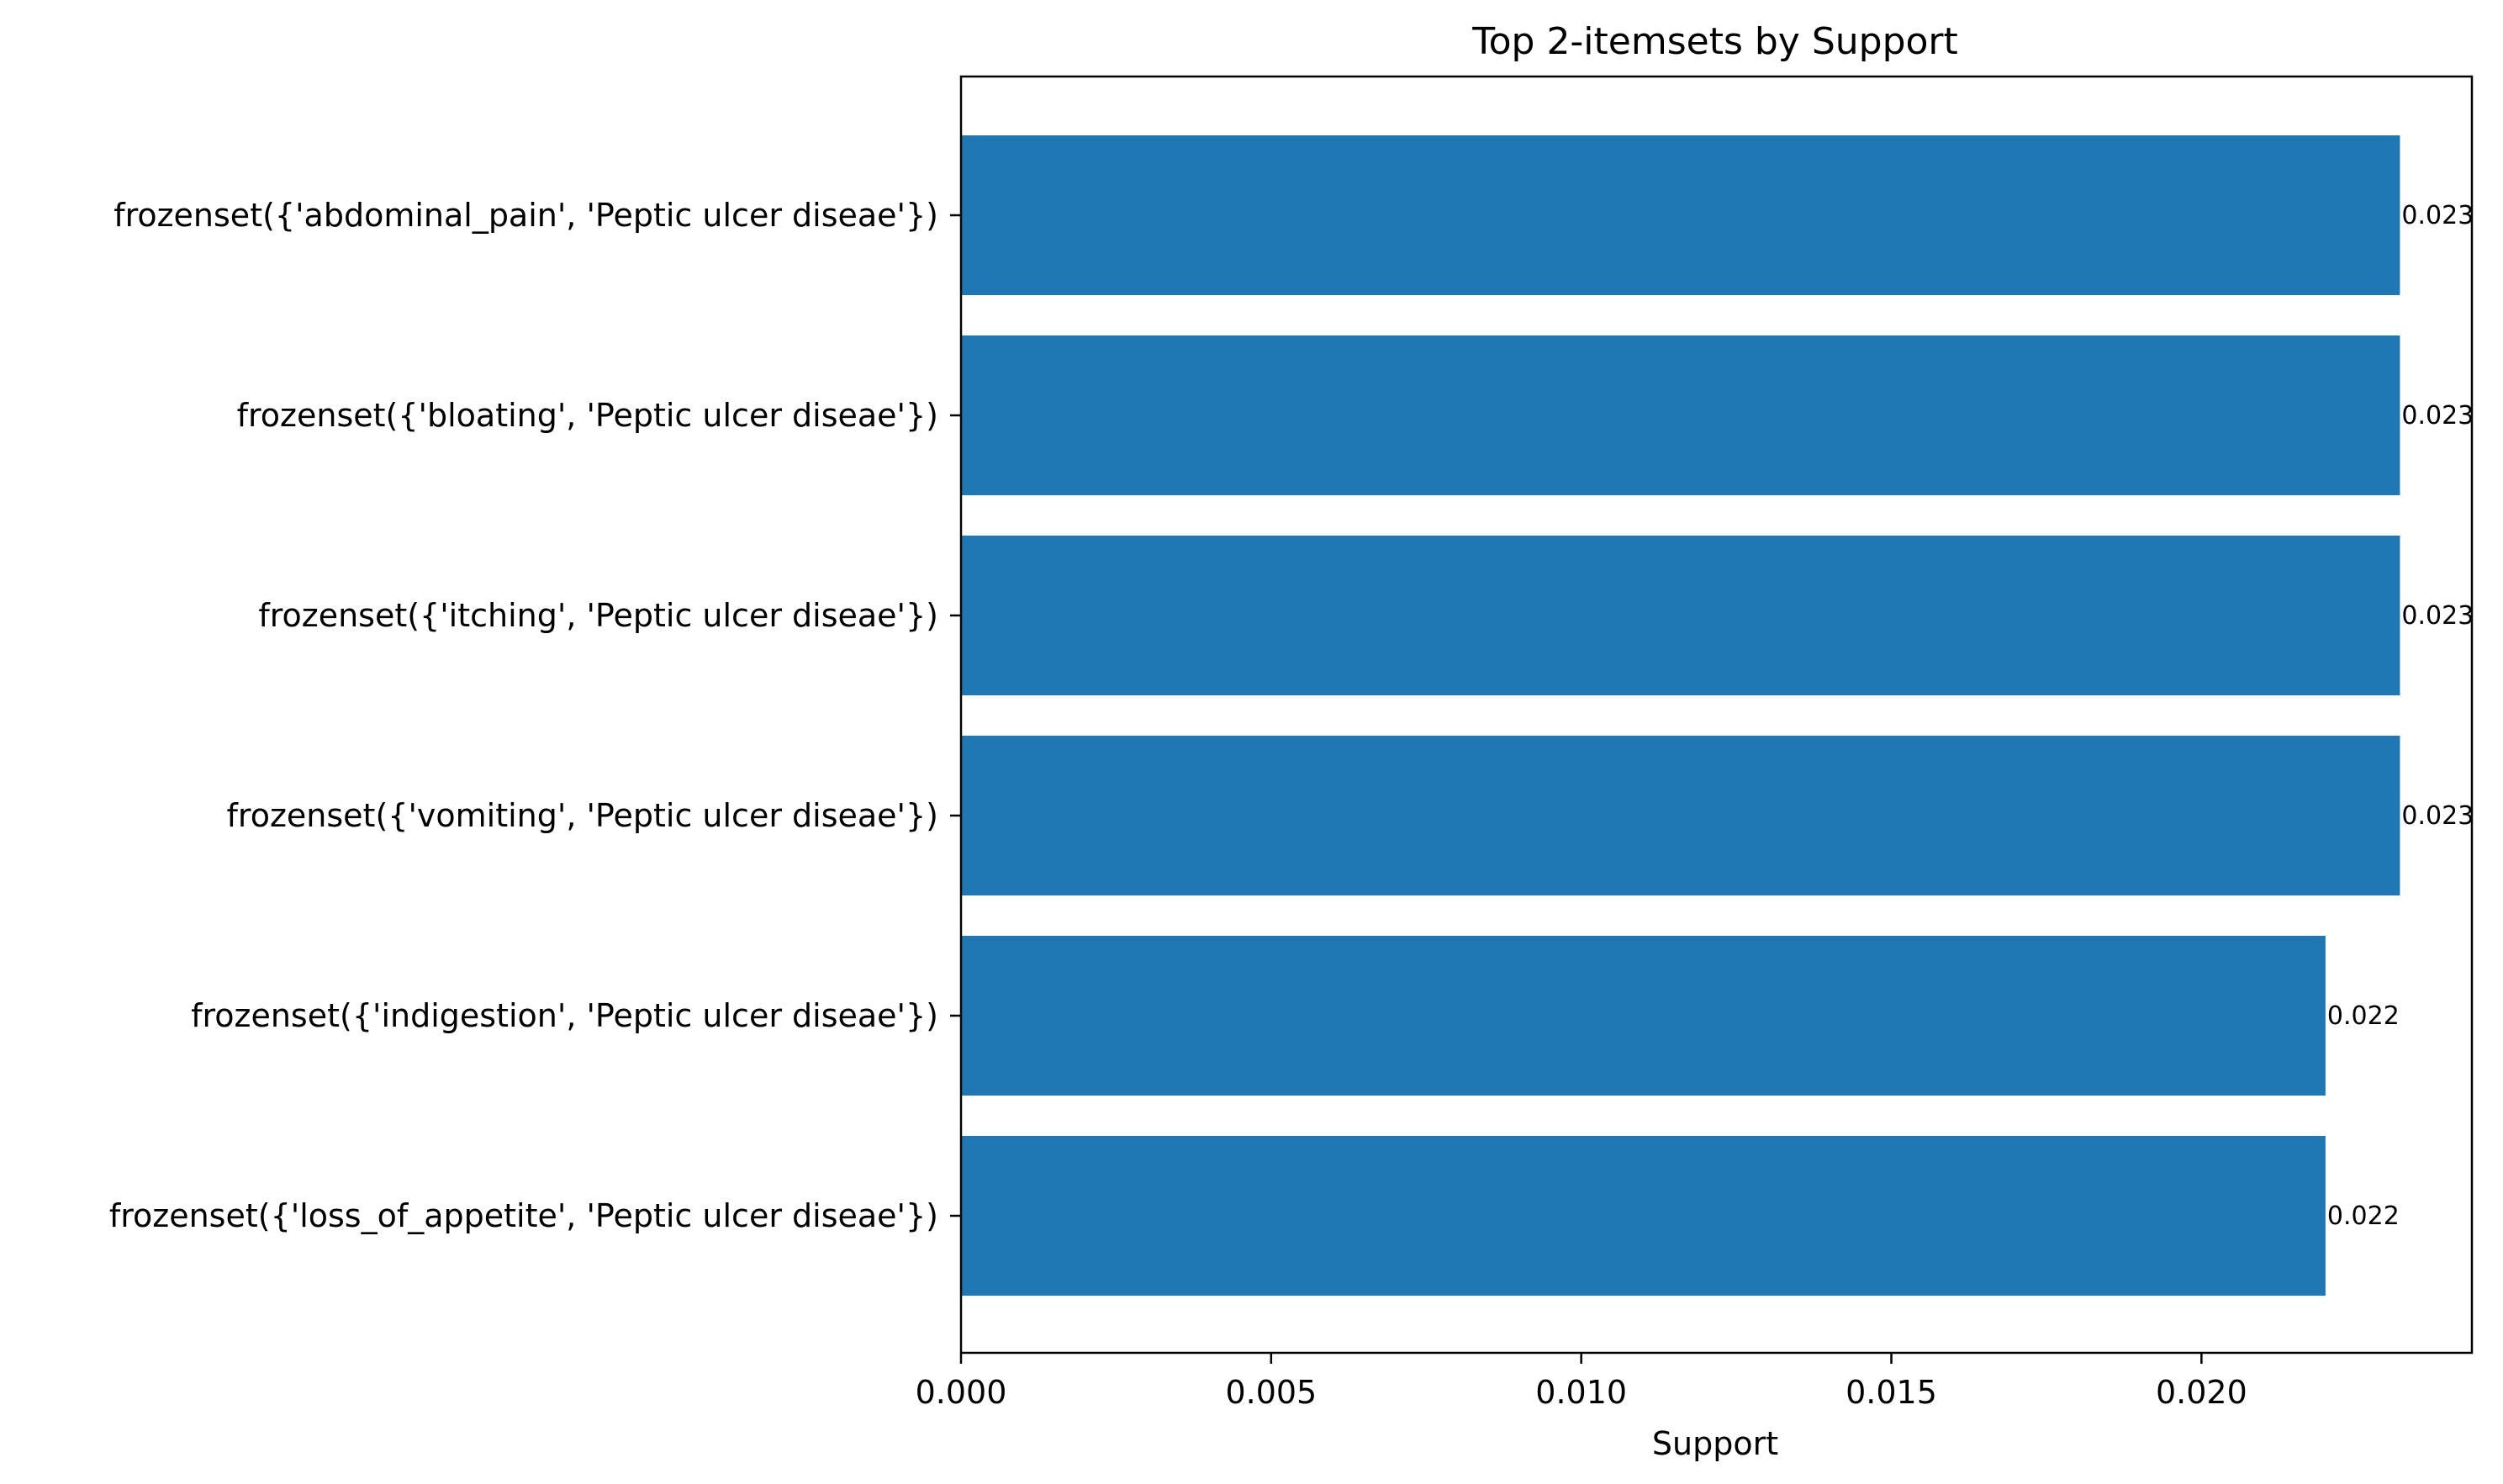 Image resolution: width=2503 pixels, height=1484 pixels. Describe the element at coordinates (1715, 1443) in the screenshot. I see `x-axis-label: Support` at that location.